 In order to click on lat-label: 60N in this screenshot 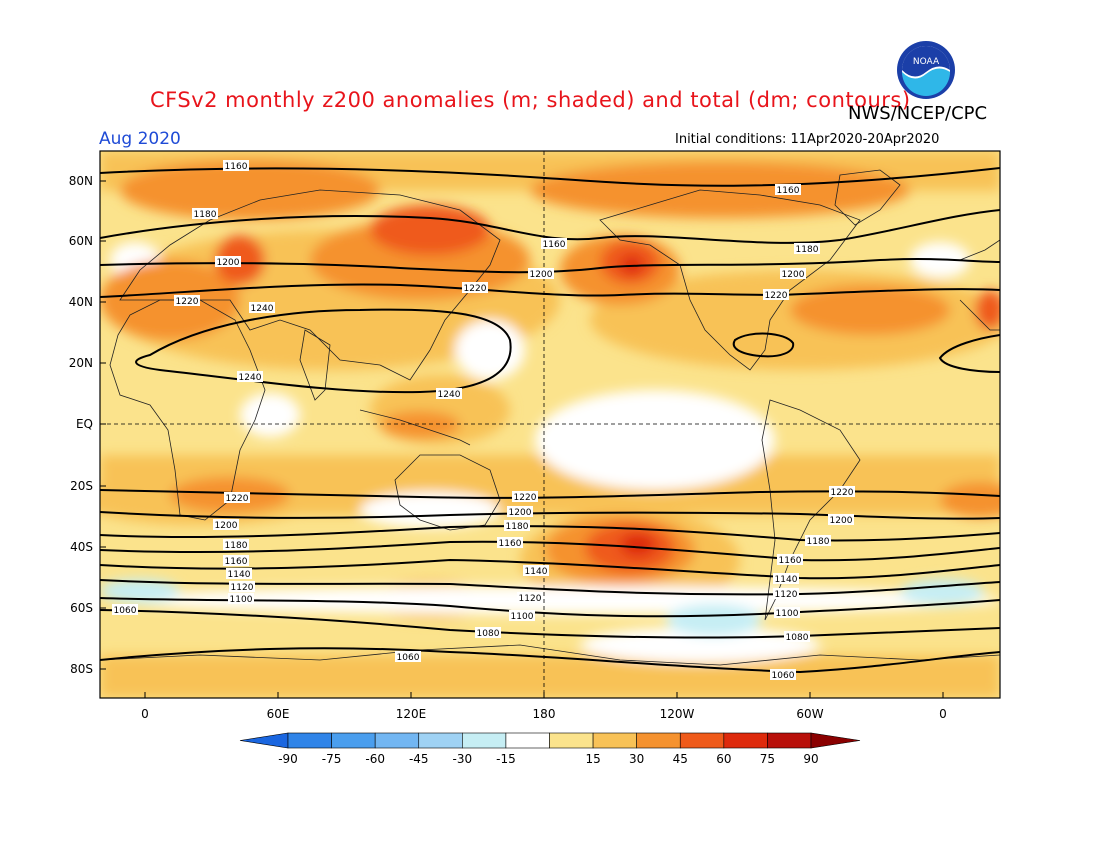, I will do `click(81, 241)`.